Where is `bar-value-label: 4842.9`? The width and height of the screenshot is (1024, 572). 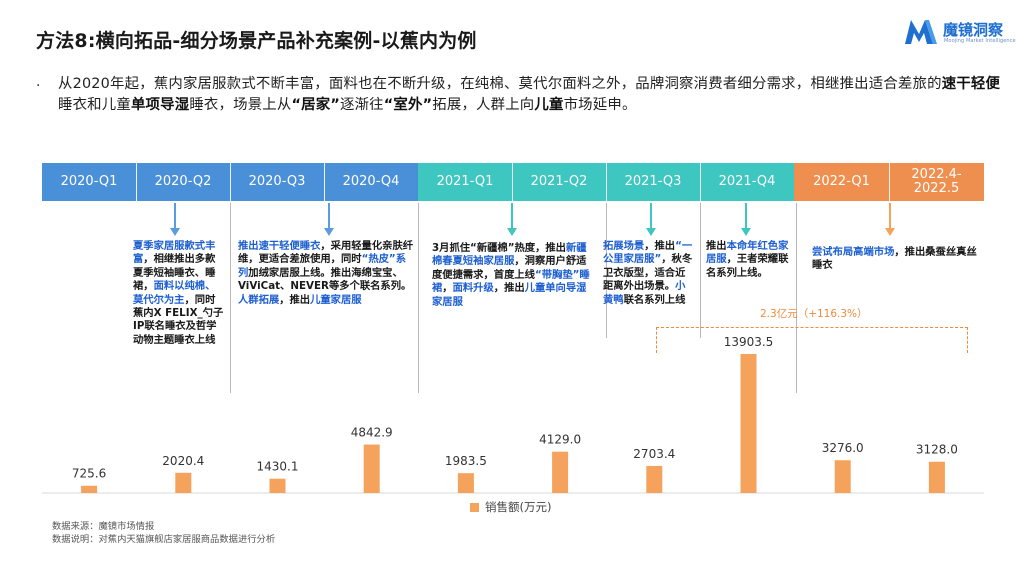
bar-value-label: 4842.9 is located at coordinates (372, 433).